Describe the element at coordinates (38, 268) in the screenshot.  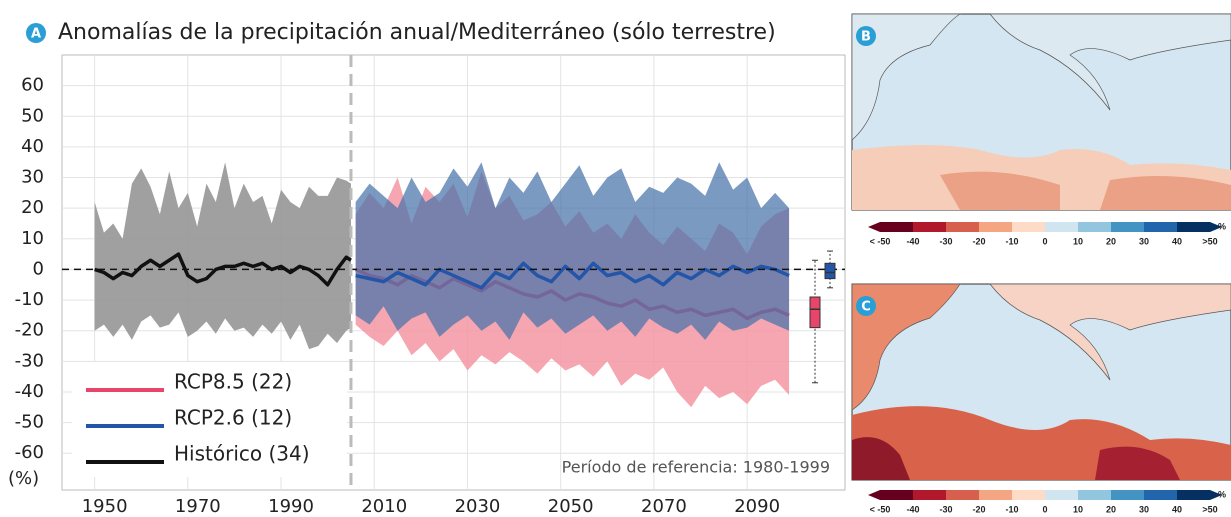
I see `y-tick-label: 0` at that location.